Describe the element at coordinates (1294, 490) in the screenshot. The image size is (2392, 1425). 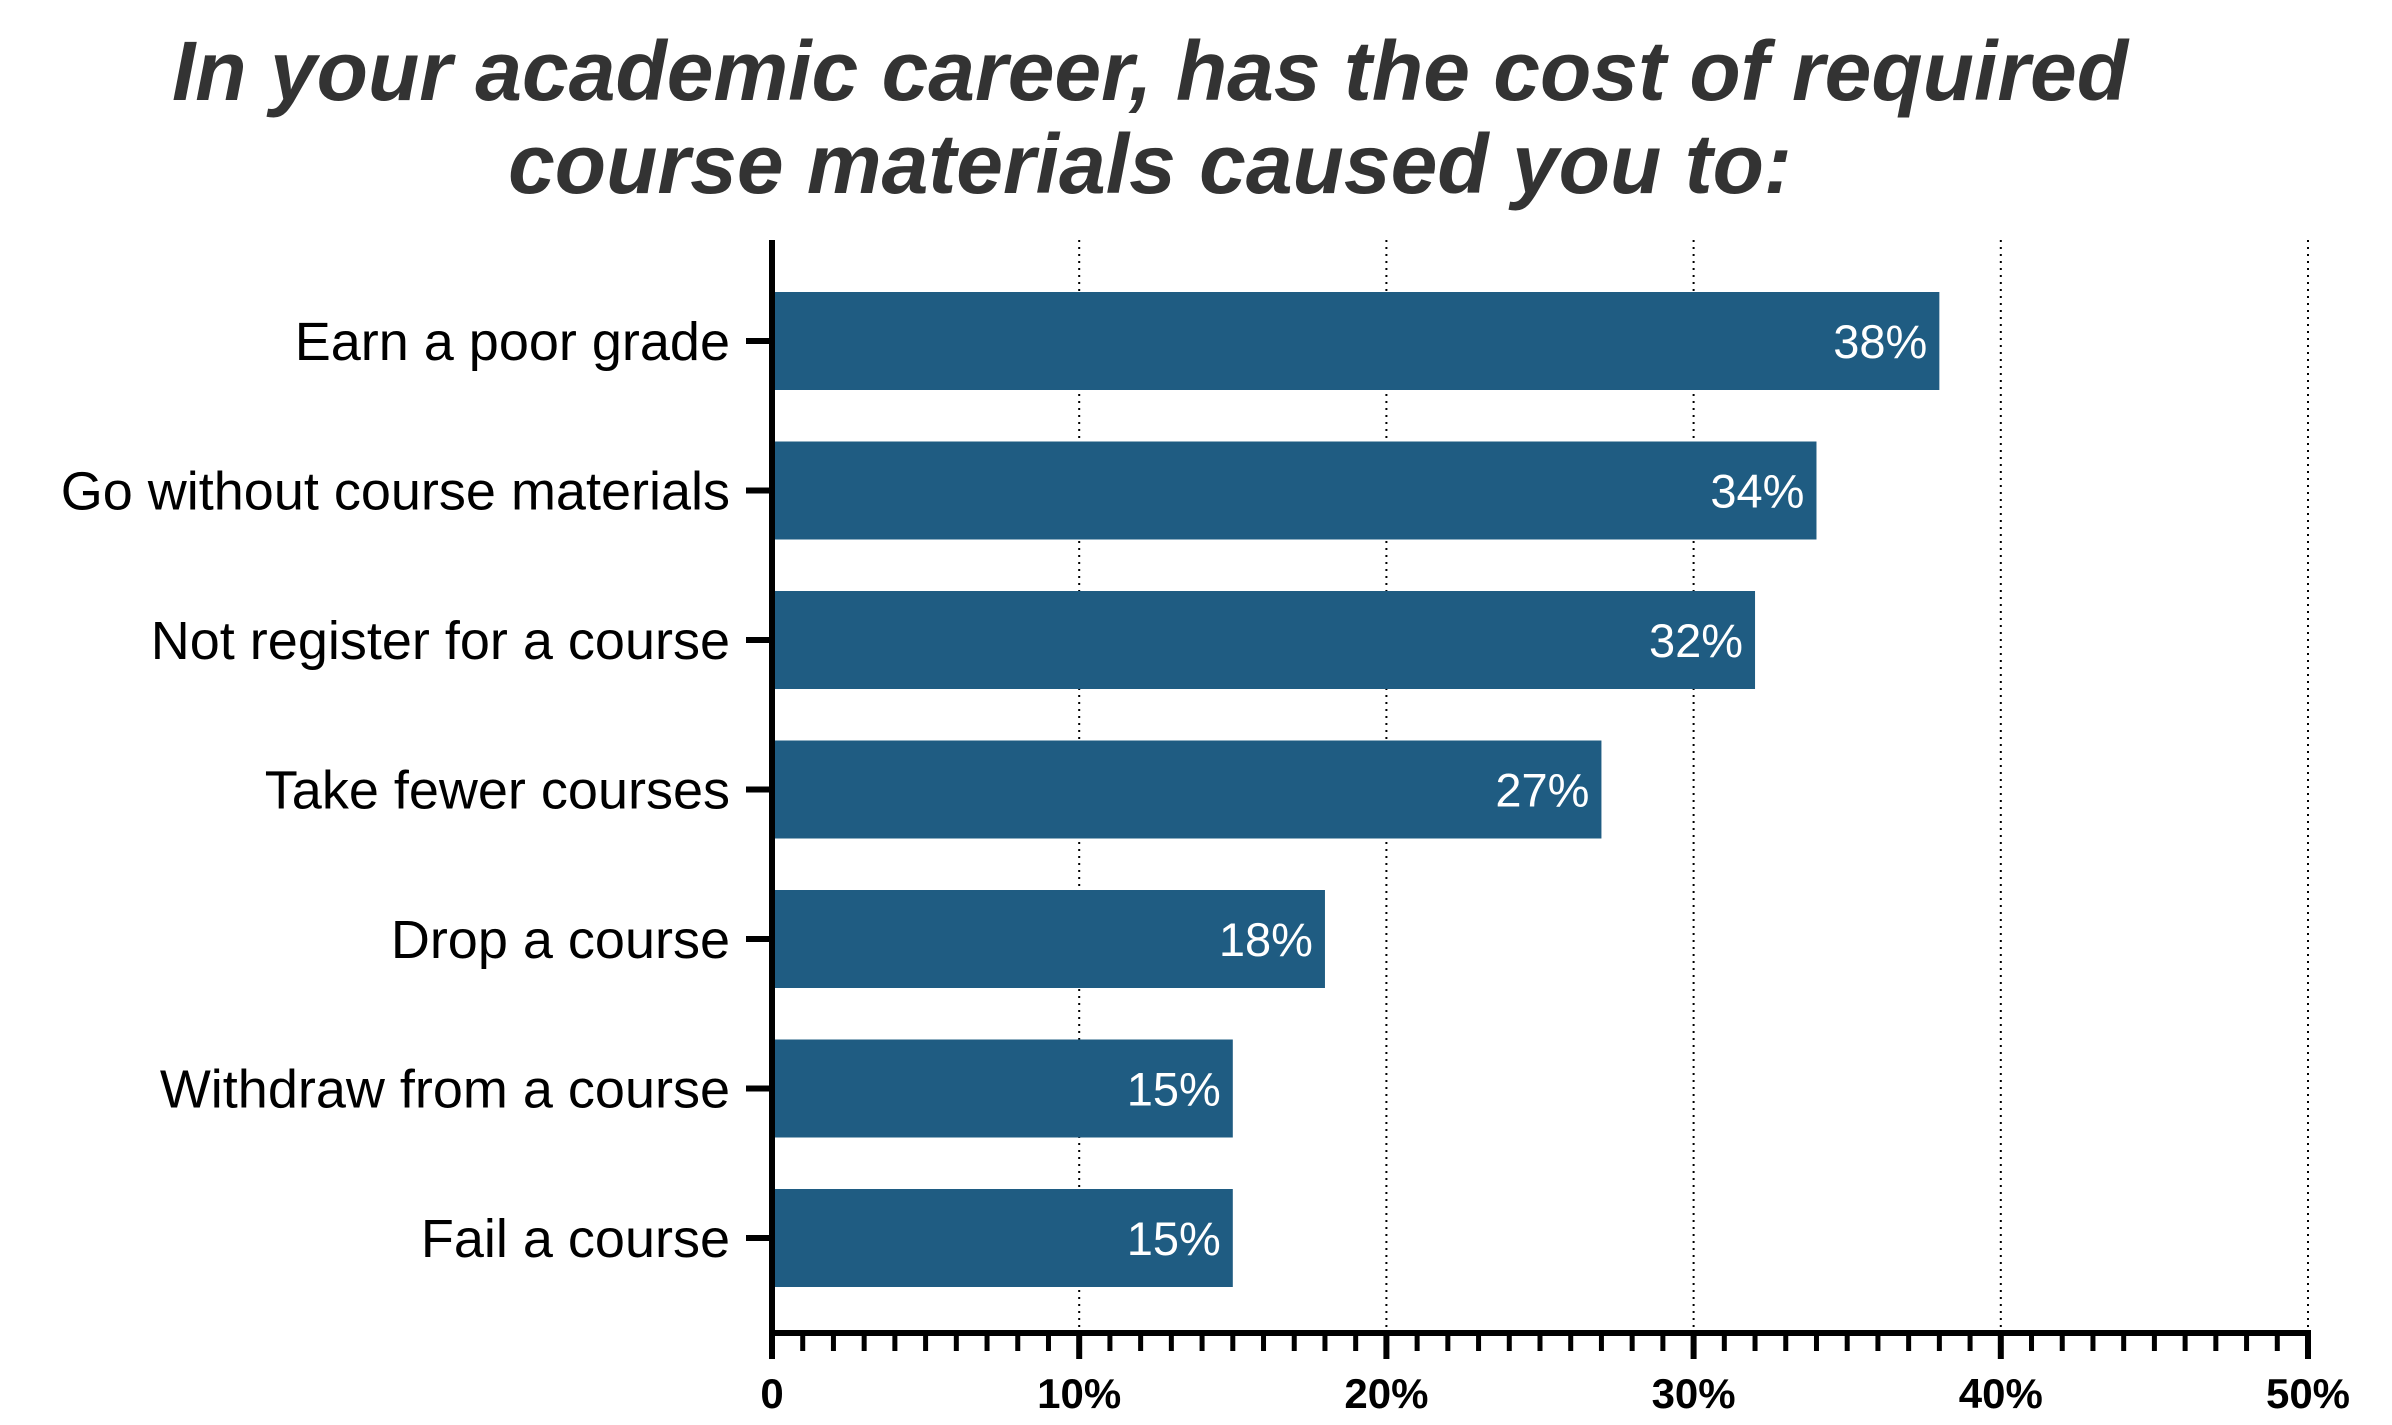
I see `bar-go-without-course-materials` at that location.